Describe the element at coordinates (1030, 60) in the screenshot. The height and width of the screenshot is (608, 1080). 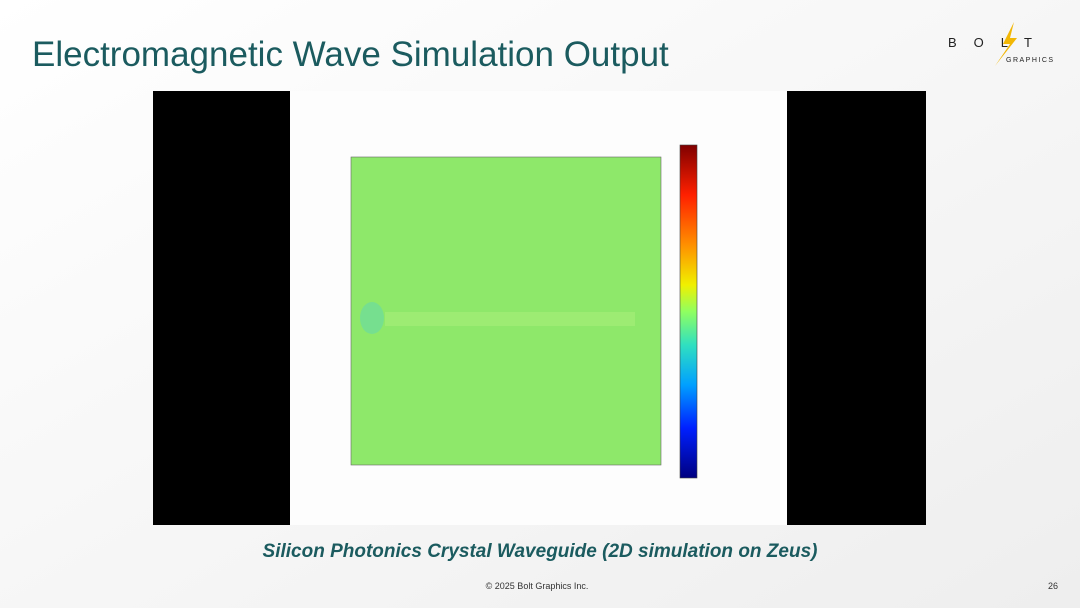
I see `logo-tagline: GRAPHICS` at that location.